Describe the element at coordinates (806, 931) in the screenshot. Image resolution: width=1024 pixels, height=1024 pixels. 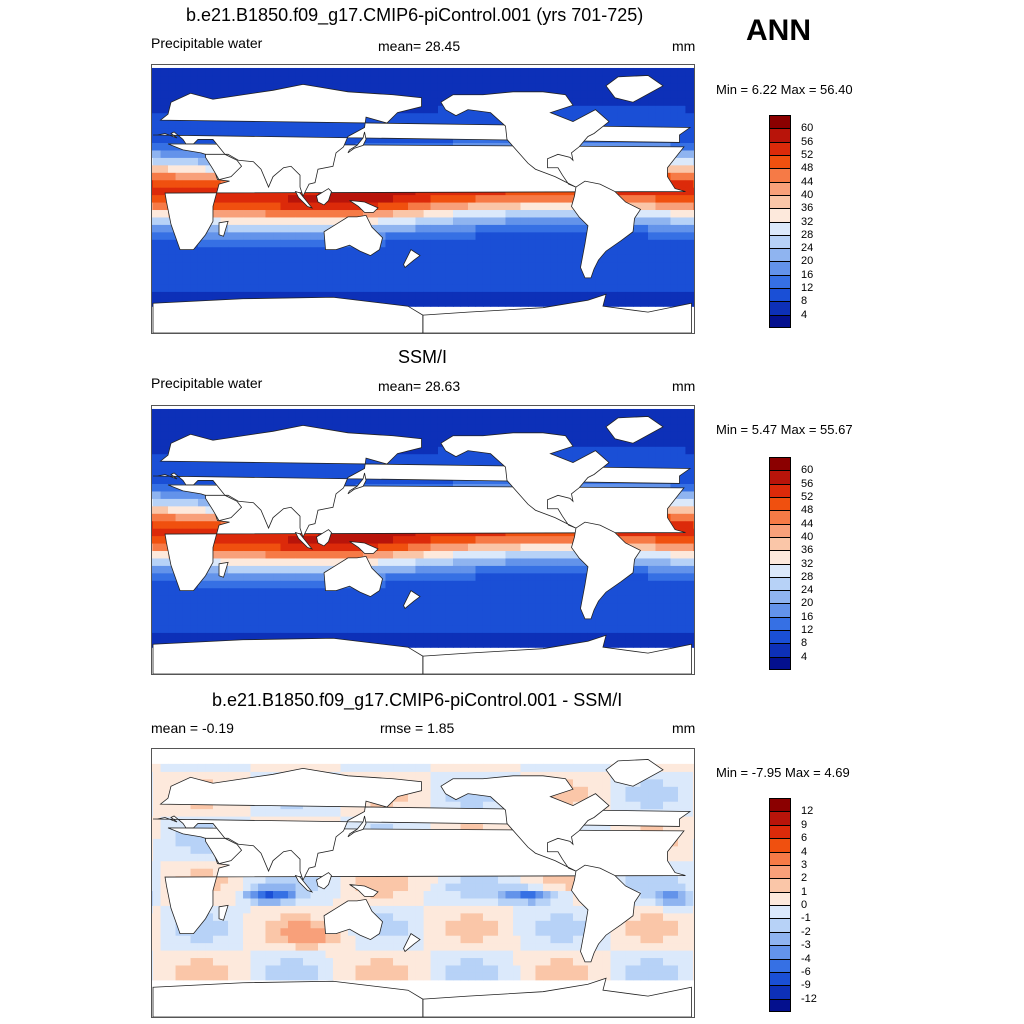
I see `colorbar-label: -2` at that location.